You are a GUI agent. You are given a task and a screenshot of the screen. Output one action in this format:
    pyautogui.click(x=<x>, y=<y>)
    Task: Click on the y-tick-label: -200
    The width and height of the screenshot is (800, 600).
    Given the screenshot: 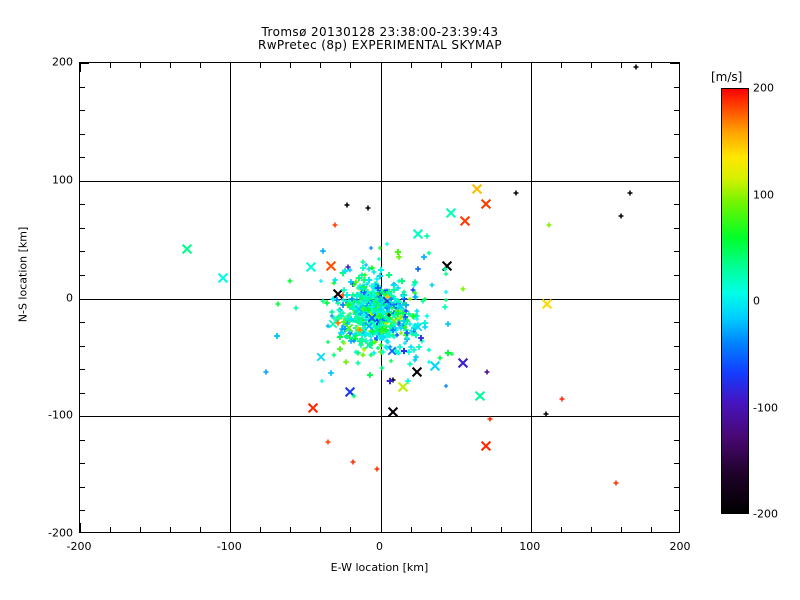 What is the action you would take?
    pyautogui.click(x=60, y=533)
    